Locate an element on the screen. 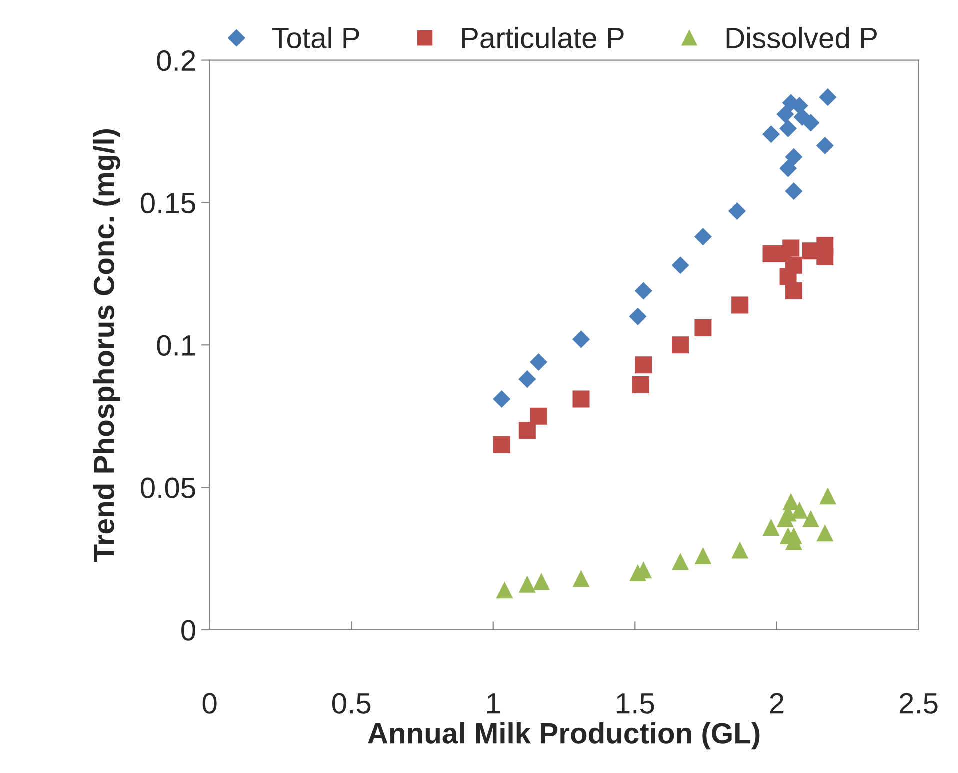 This screenshot has width=958, height=773. y-tick-label: 0 is located at coordinates (189, 630).